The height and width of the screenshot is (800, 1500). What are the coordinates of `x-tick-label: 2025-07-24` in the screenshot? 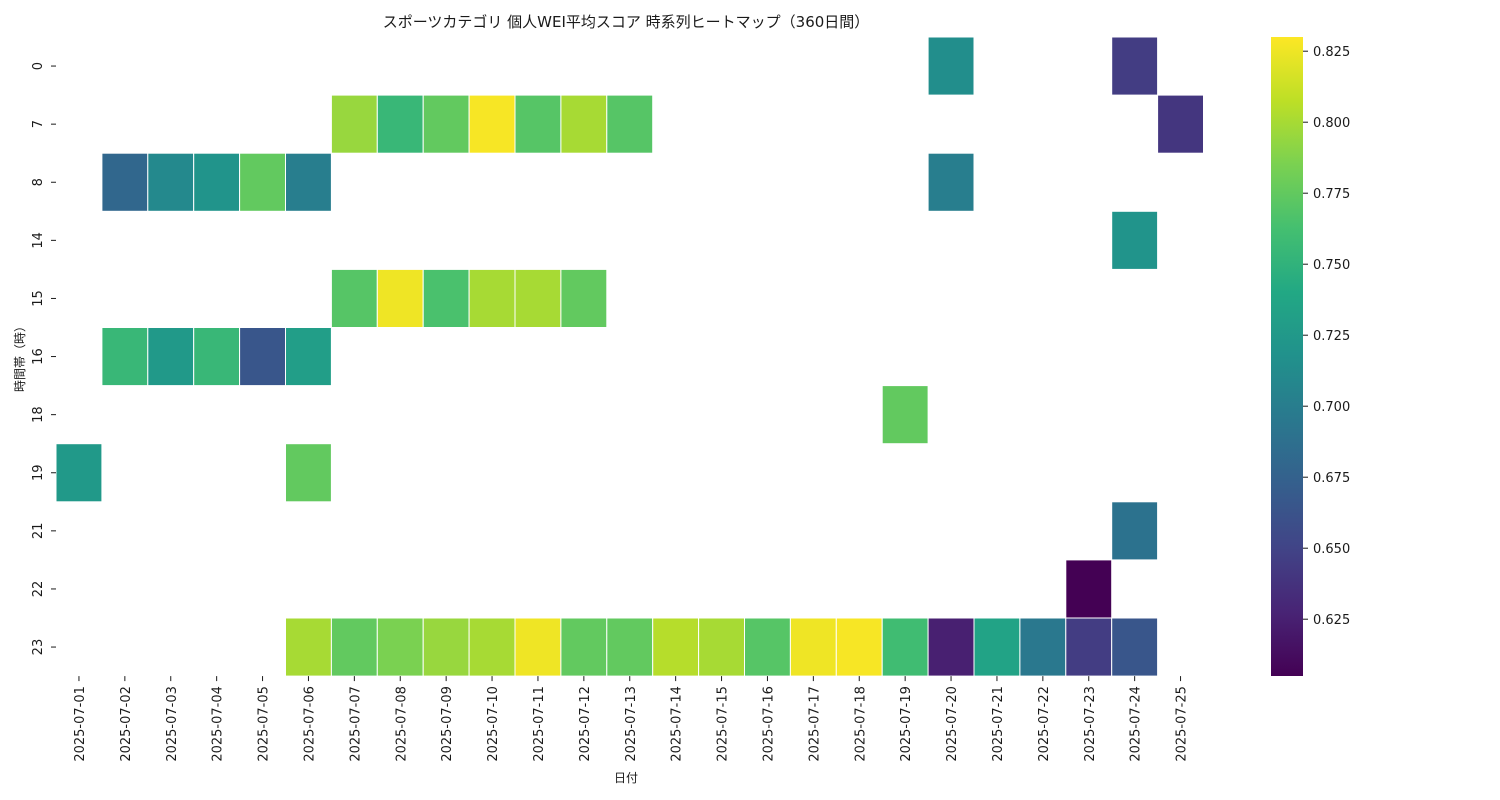 It's located at (1136, 724).